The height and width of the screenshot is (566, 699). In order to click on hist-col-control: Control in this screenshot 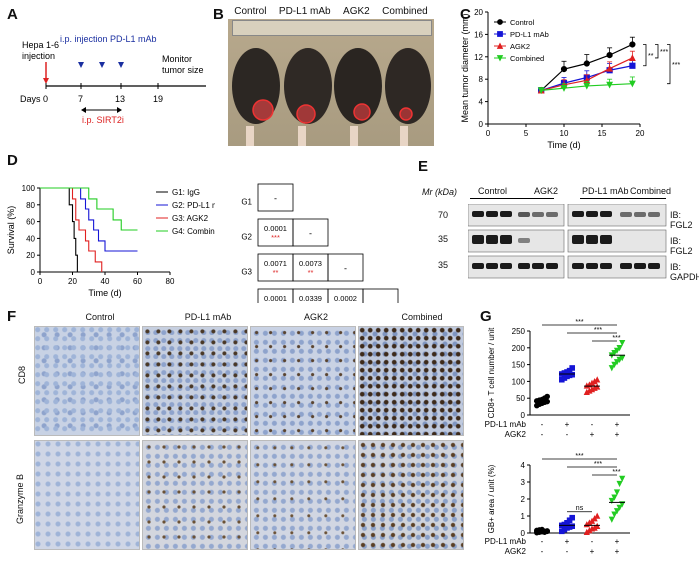, I will do `click(100, 317)`.